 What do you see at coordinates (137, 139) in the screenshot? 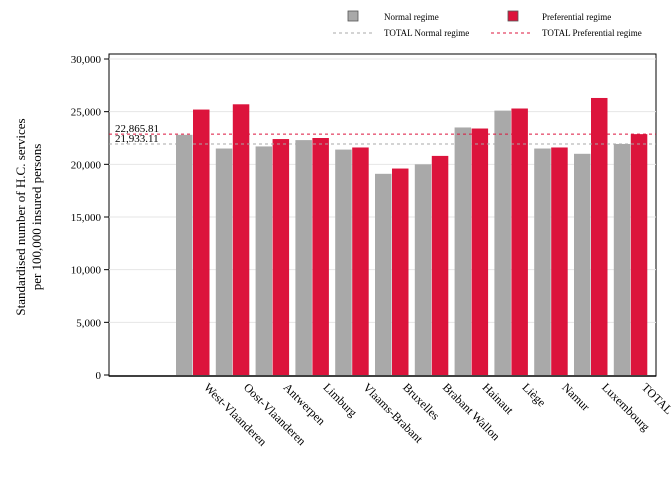
I see `reference-line-label-total-normal-regime: 21,933.11` at bounding box center [137, 139].